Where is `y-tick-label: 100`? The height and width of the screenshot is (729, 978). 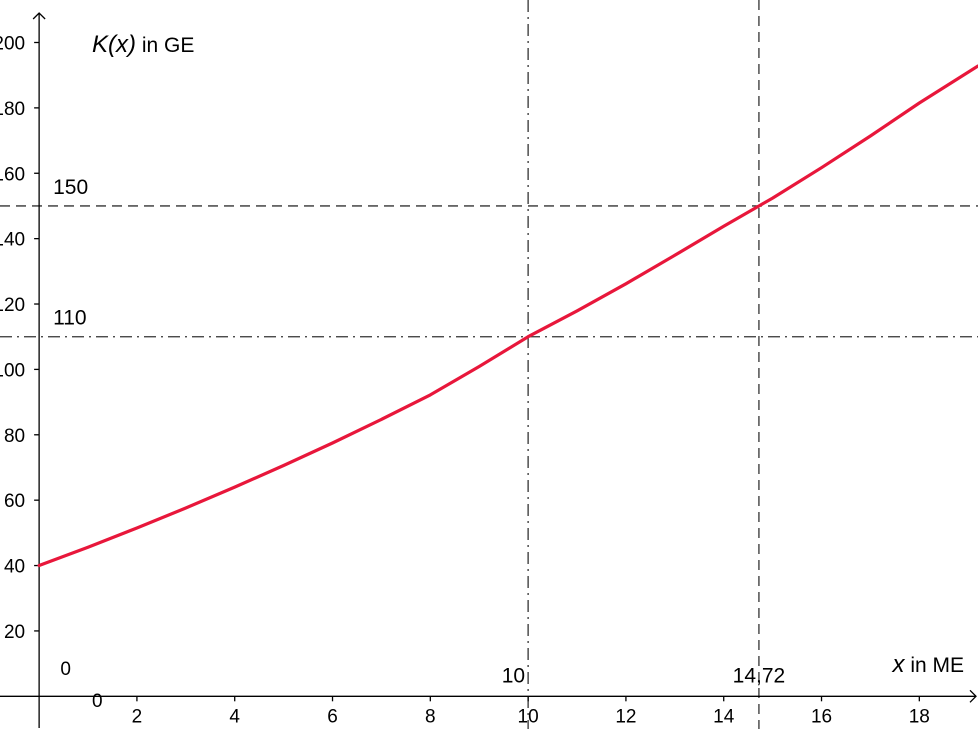
y-tick-label: 100 is located at coordinates (12, 370).